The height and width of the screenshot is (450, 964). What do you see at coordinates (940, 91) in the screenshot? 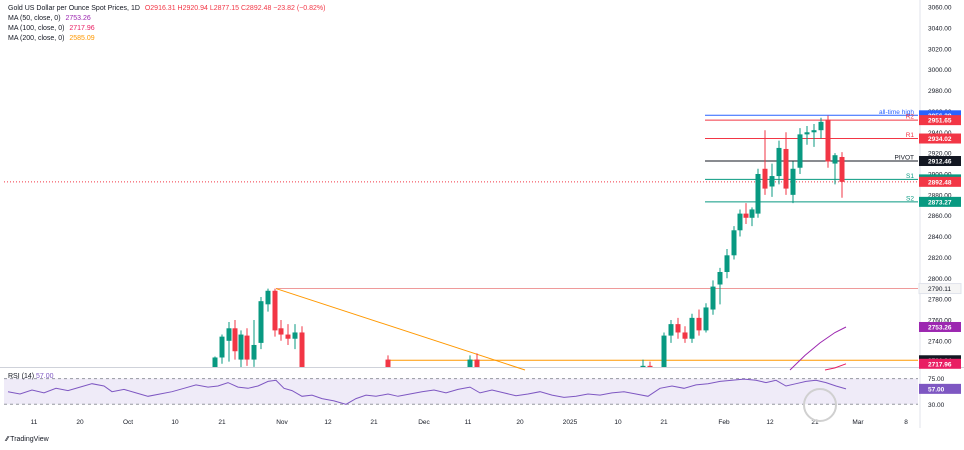
I see `y-tick-label: 2980.00` at bounding box center [940, 91].